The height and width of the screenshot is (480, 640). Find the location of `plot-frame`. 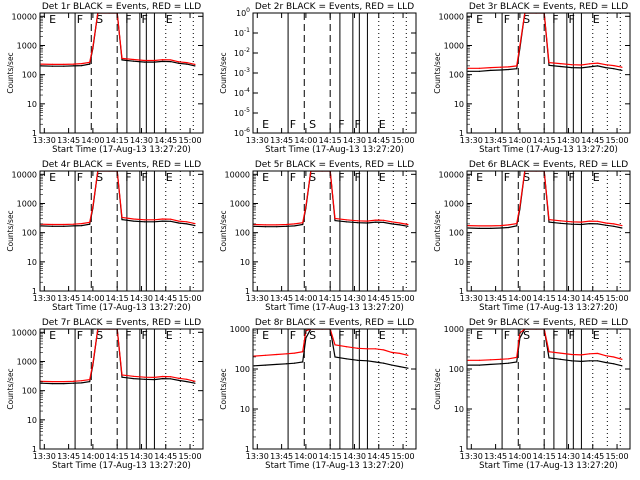

plot-frame is located at coordinates (334, 231).